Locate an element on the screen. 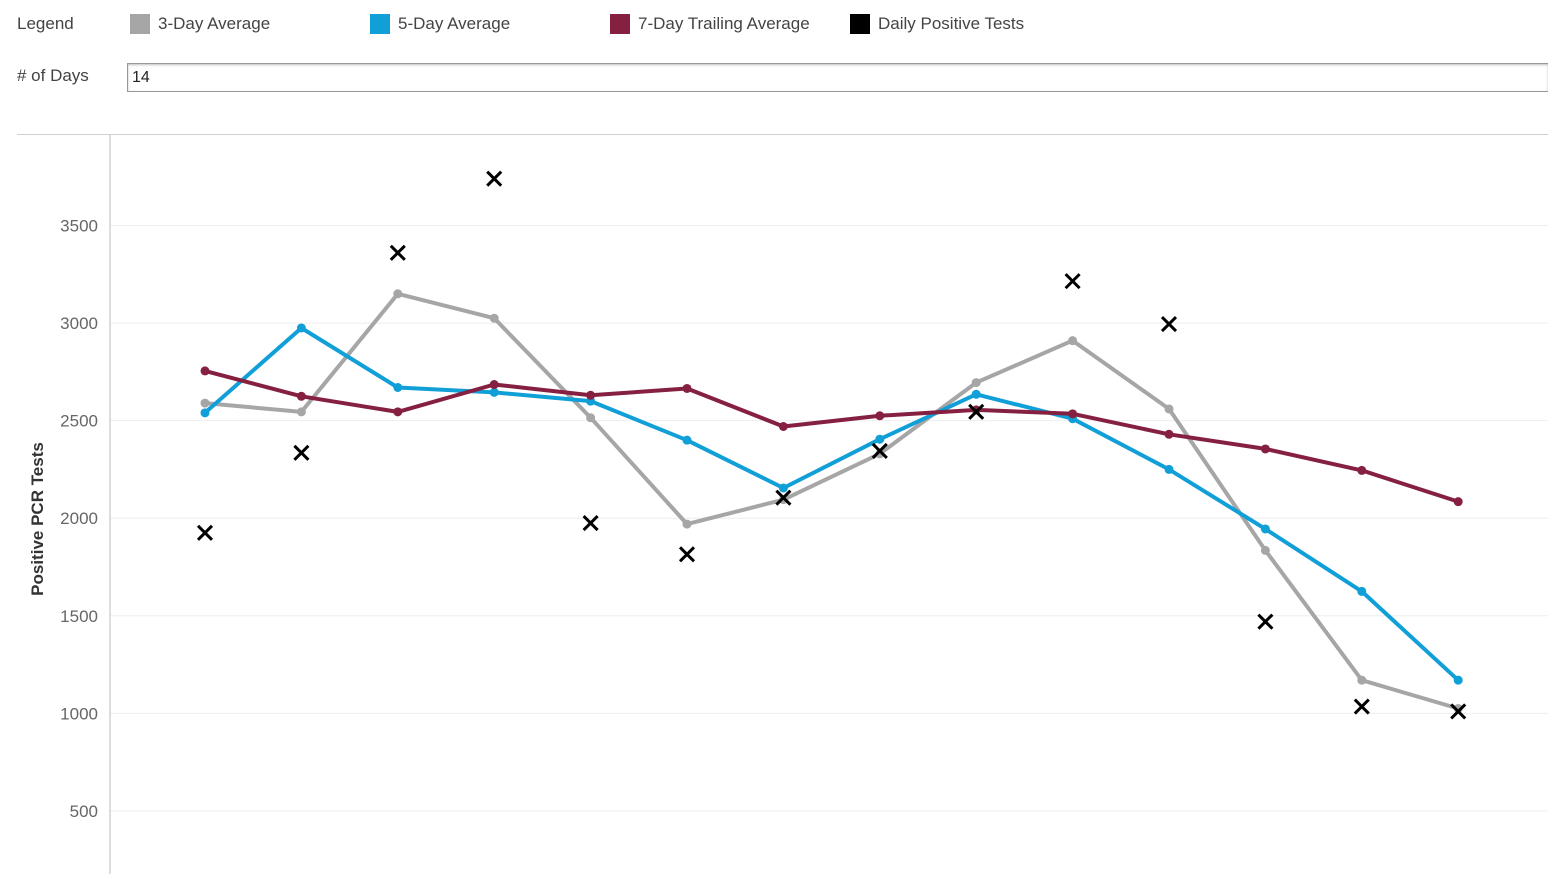  legend-title: Legend is located at coordinates (45, 23).